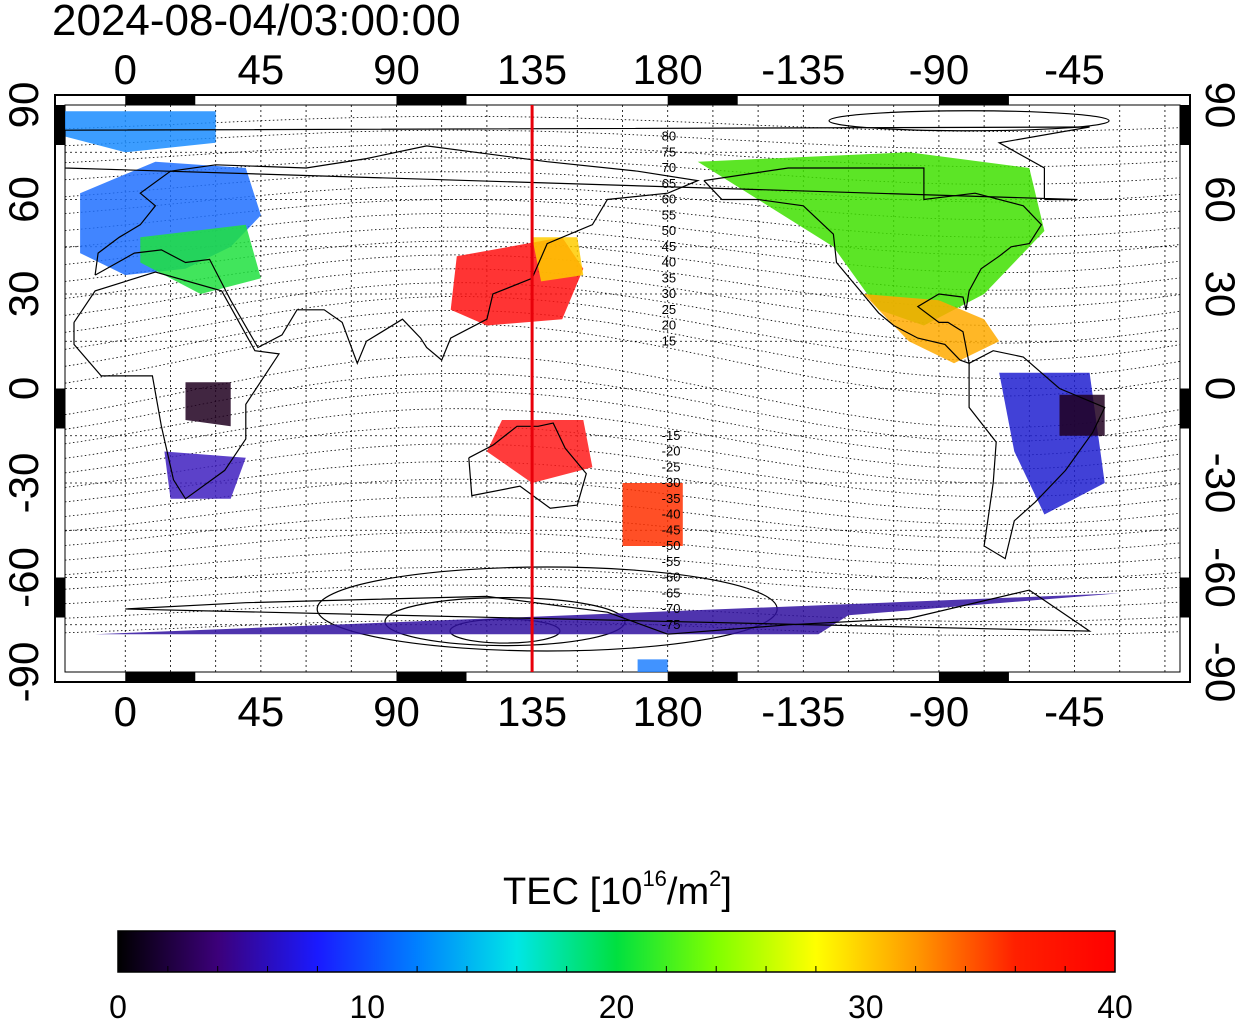  I want to click on contour-label: 65, so click(669, 183).